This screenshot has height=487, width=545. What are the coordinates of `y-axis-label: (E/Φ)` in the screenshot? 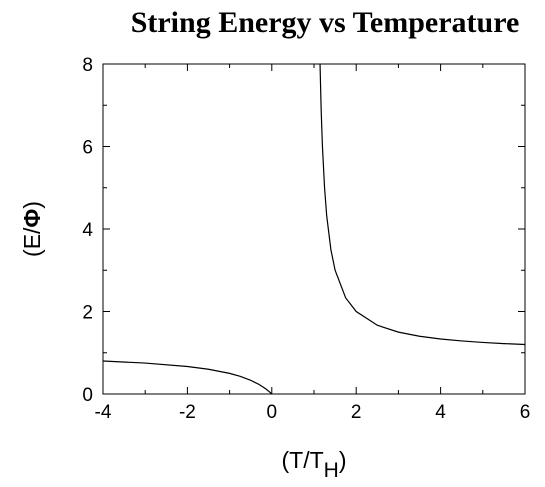 It's located at (32, 229).